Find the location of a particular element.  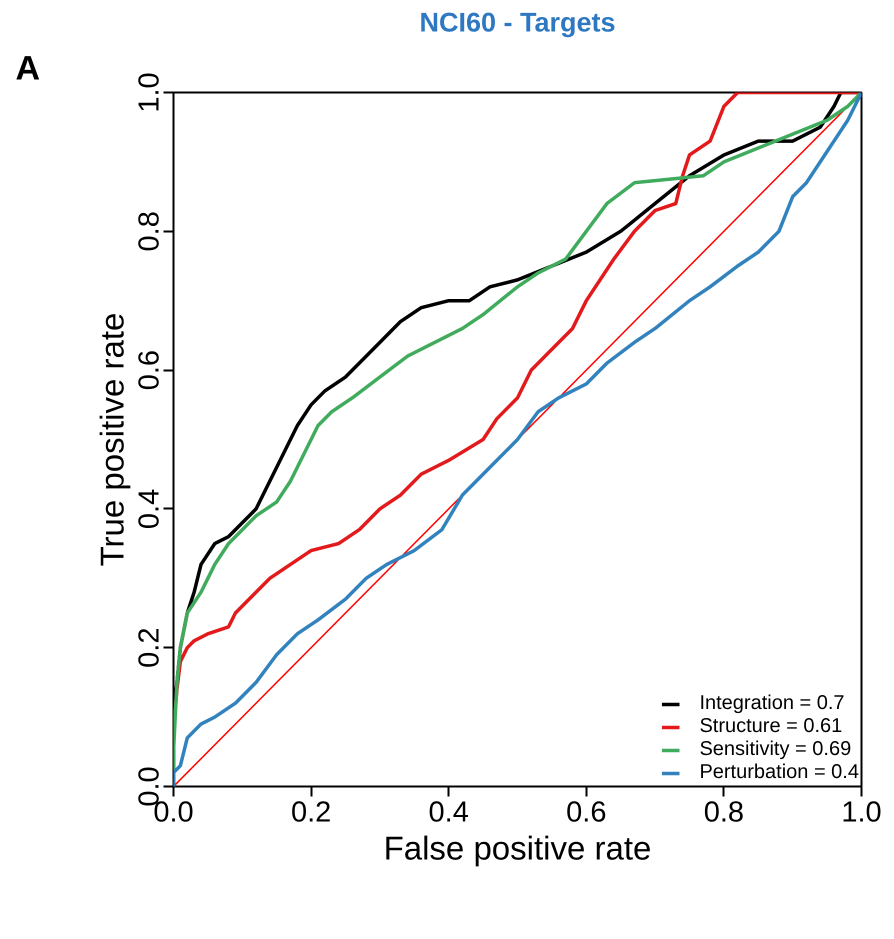

x-tick-label: 0.8 is located at coordinates (724, 812).